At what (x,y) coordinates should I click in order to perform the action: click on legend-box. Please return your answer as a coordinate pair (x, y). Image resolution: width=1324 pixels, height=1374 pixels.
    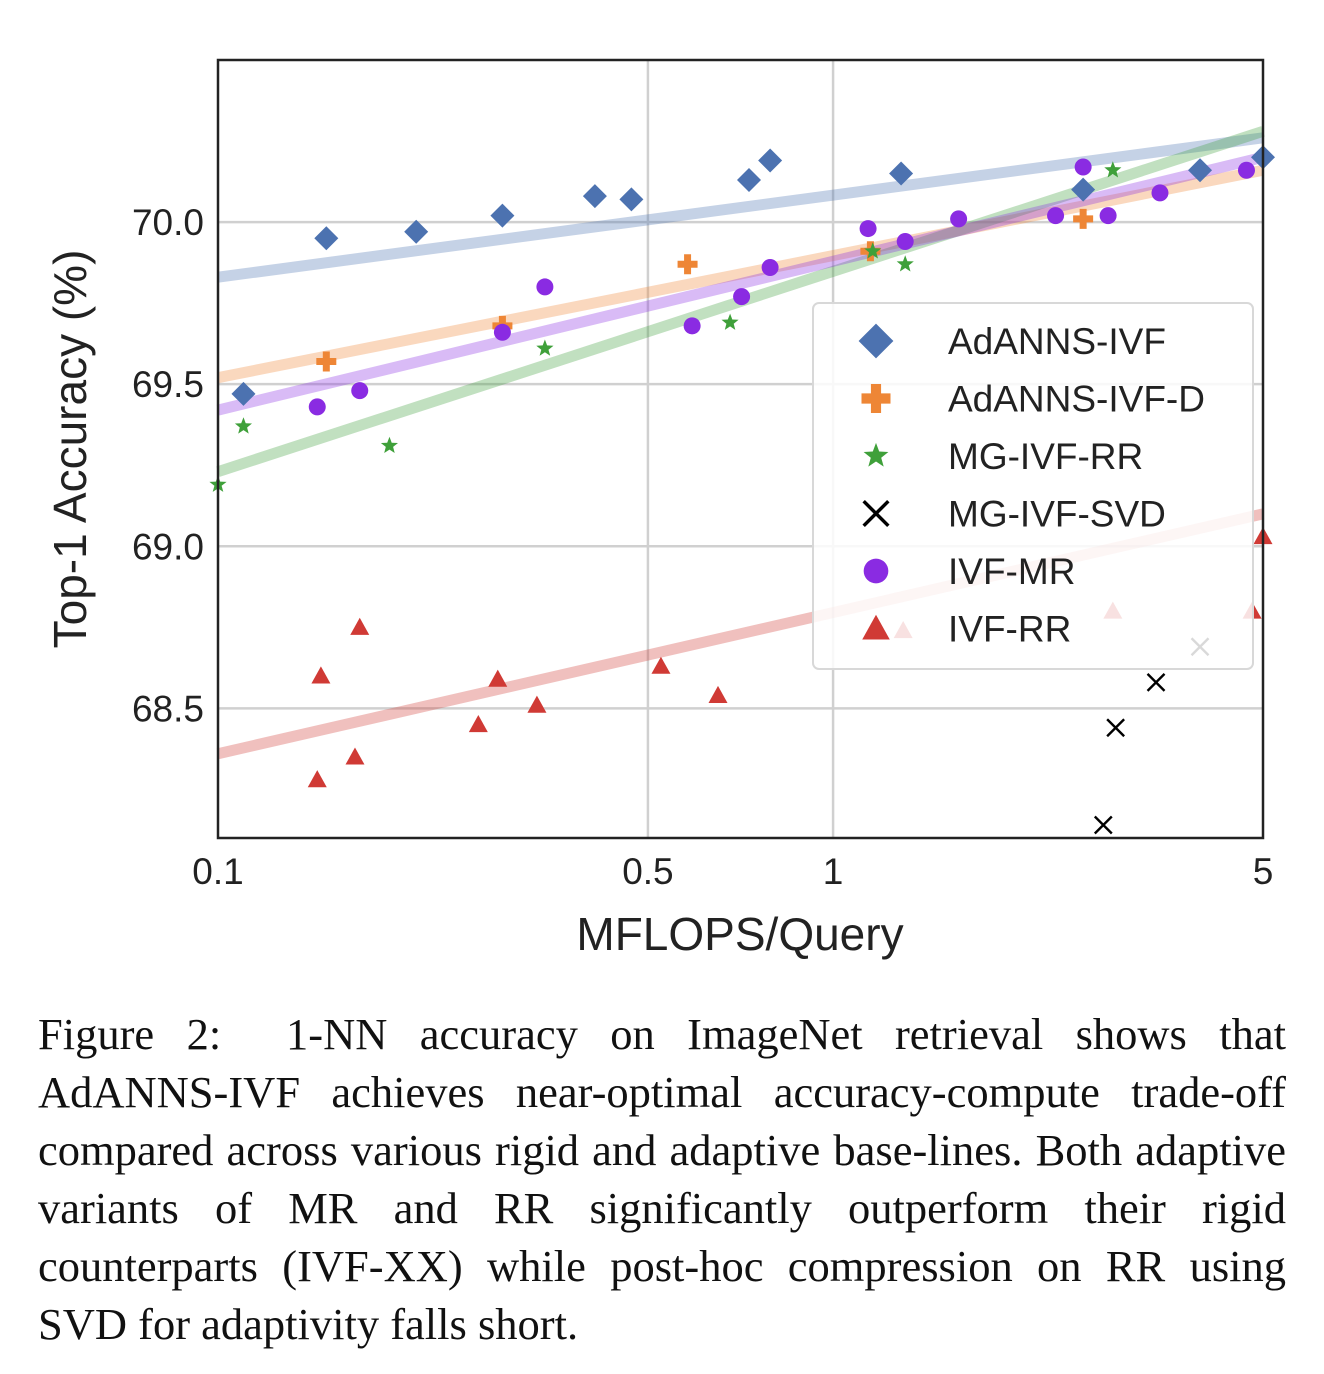
    Looking at the image, I should click on (1033, 486).